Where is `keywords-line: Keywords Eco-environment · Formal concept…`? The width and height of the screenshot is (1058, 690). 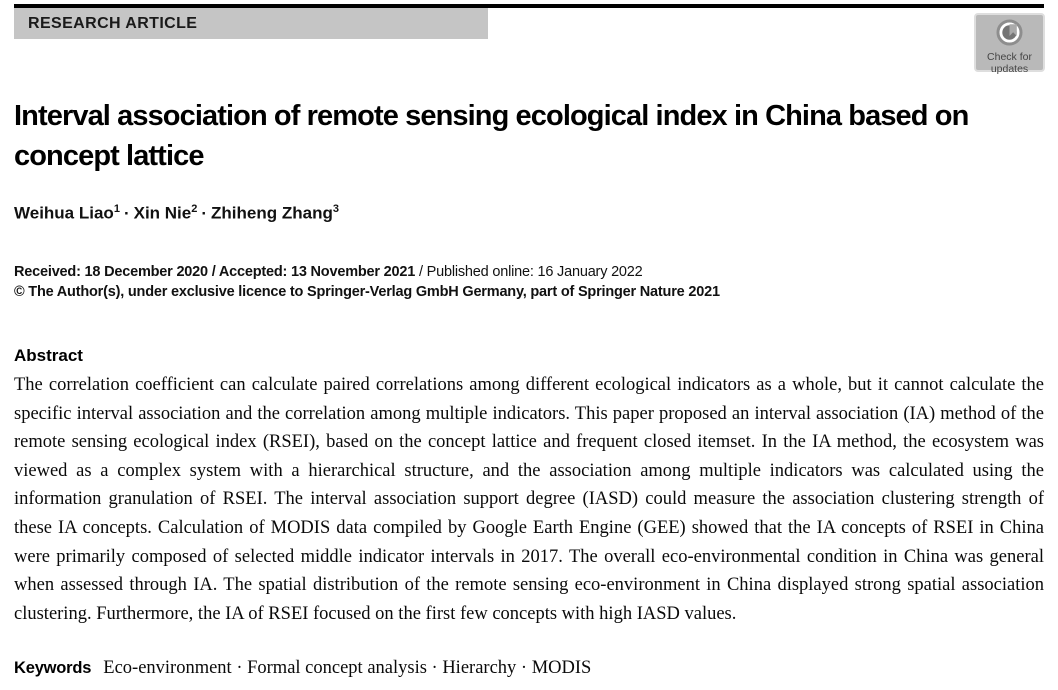
keywords-line: Keywords Eco-environment · Formal concept… is located at coordinates (529, 668).